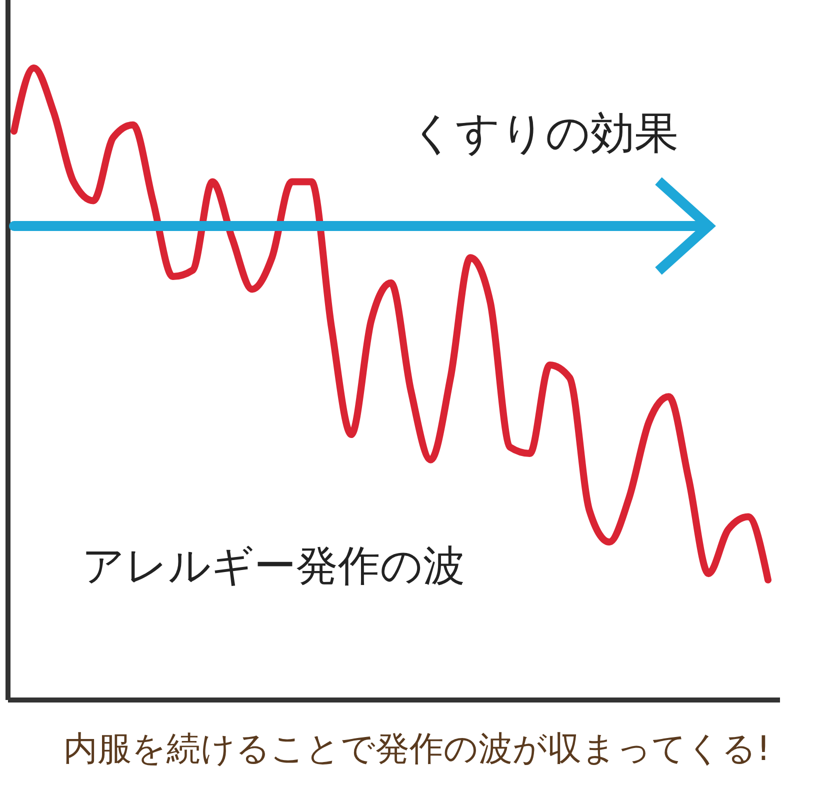 This screenshot has height=788, width=834. I want to click on text: アレルギー発作の波, so click(273, 565).